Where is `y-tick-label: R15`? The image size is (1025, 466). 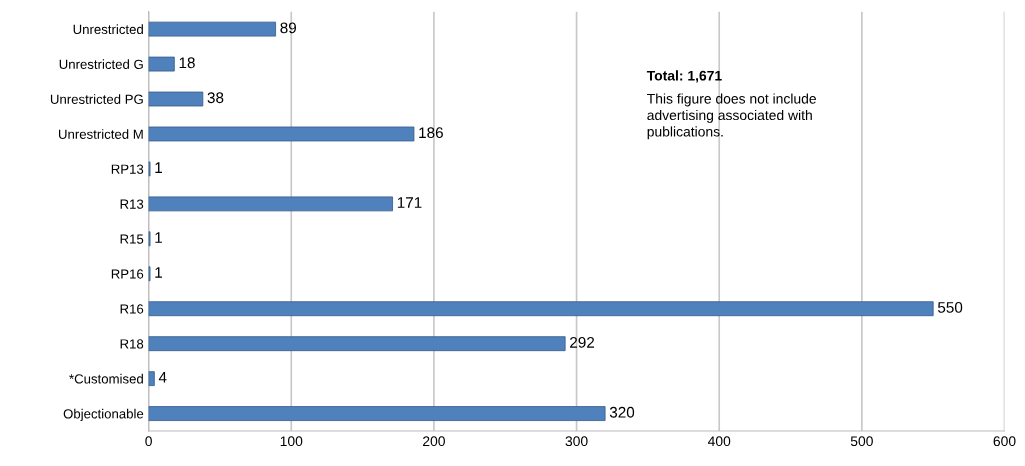 y-tick-label: R15 is located at coordinates (132, 239).